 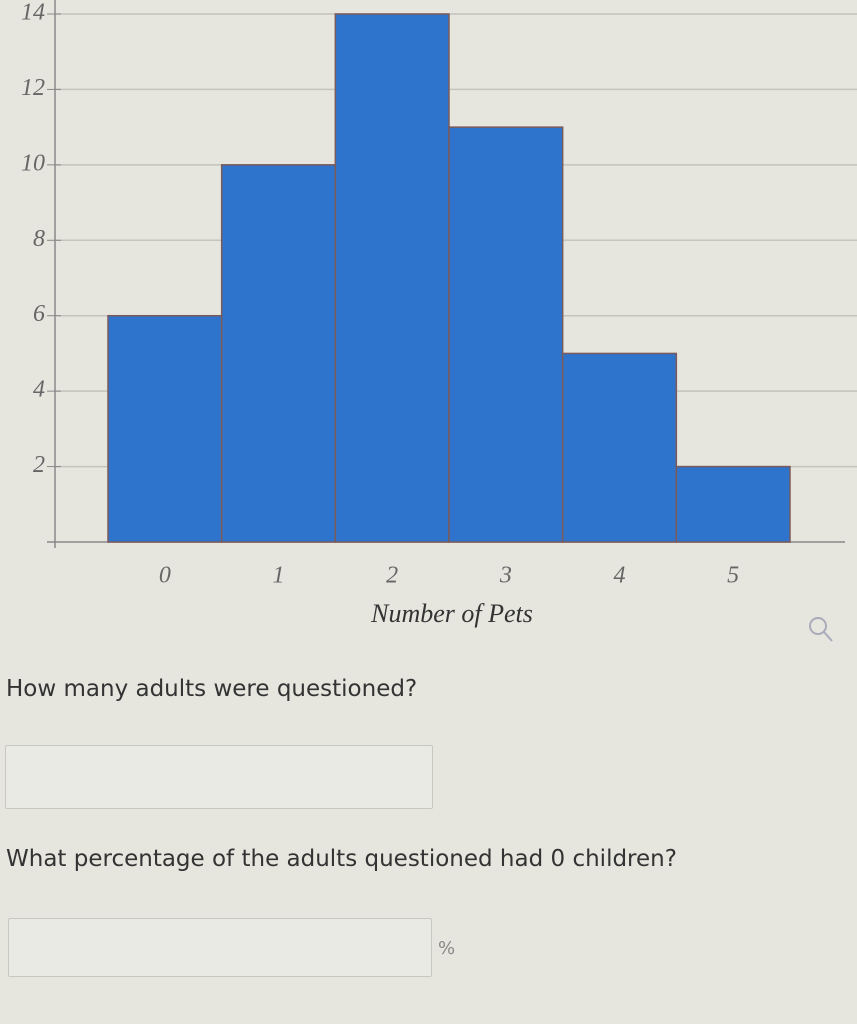 What do you see at coordinates (620, 576) in the screenshot?
I see `x-tick-label: 4` at bounding box center [620, 576].